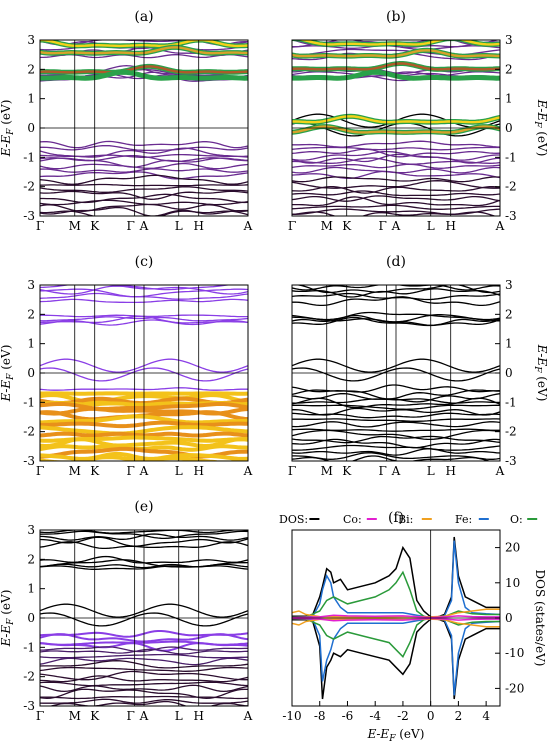  I want to click on dos-series-2-y_down, so click(396, 637).